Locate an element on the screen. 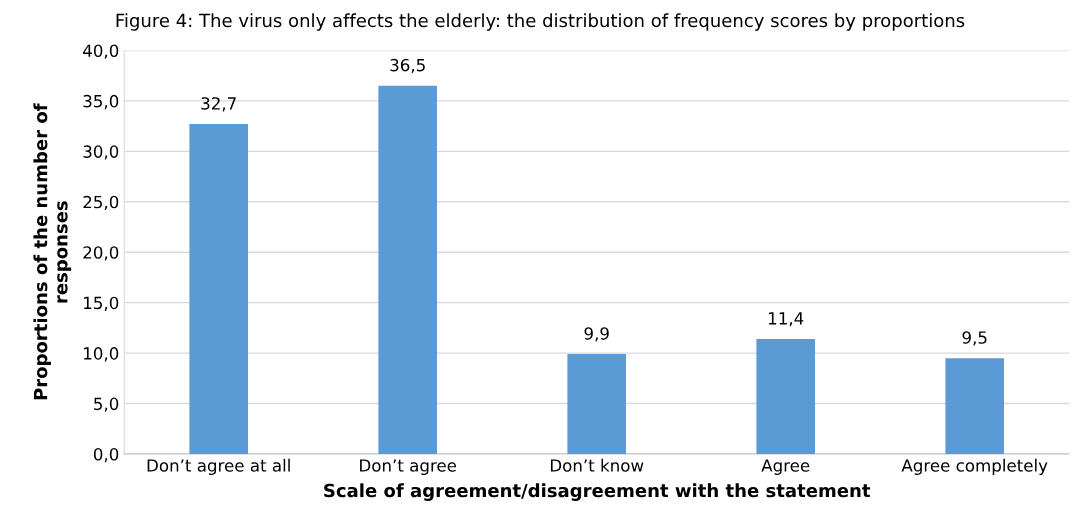  x-tick-label: Don’t know is located at coordinates (597, 465).